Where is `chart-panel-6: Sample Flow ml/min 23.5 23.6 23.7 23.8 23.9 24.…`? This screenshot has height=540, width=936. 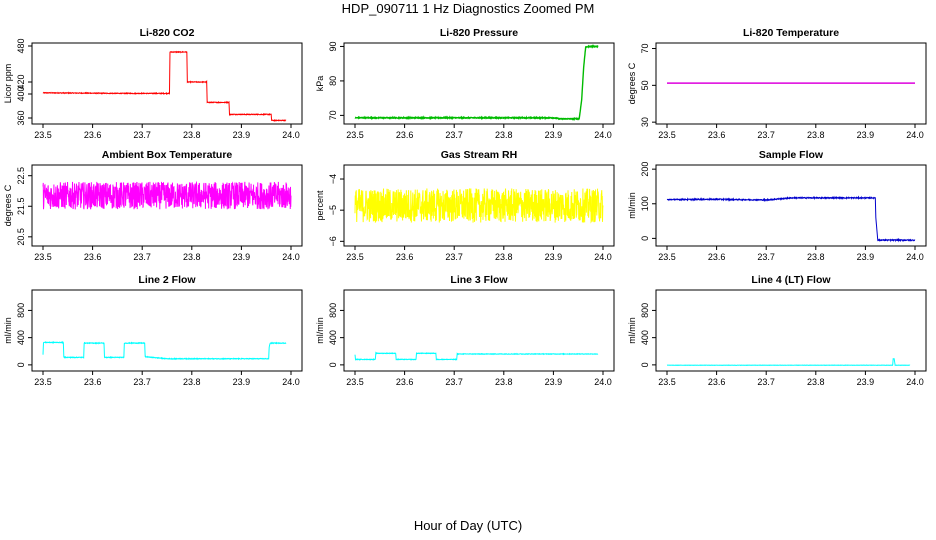 chart-panel-6: Sample Flow ml/min 23.5 23.6 23.7 23.8 23.9 24.… is located at coordinates (777, 205).